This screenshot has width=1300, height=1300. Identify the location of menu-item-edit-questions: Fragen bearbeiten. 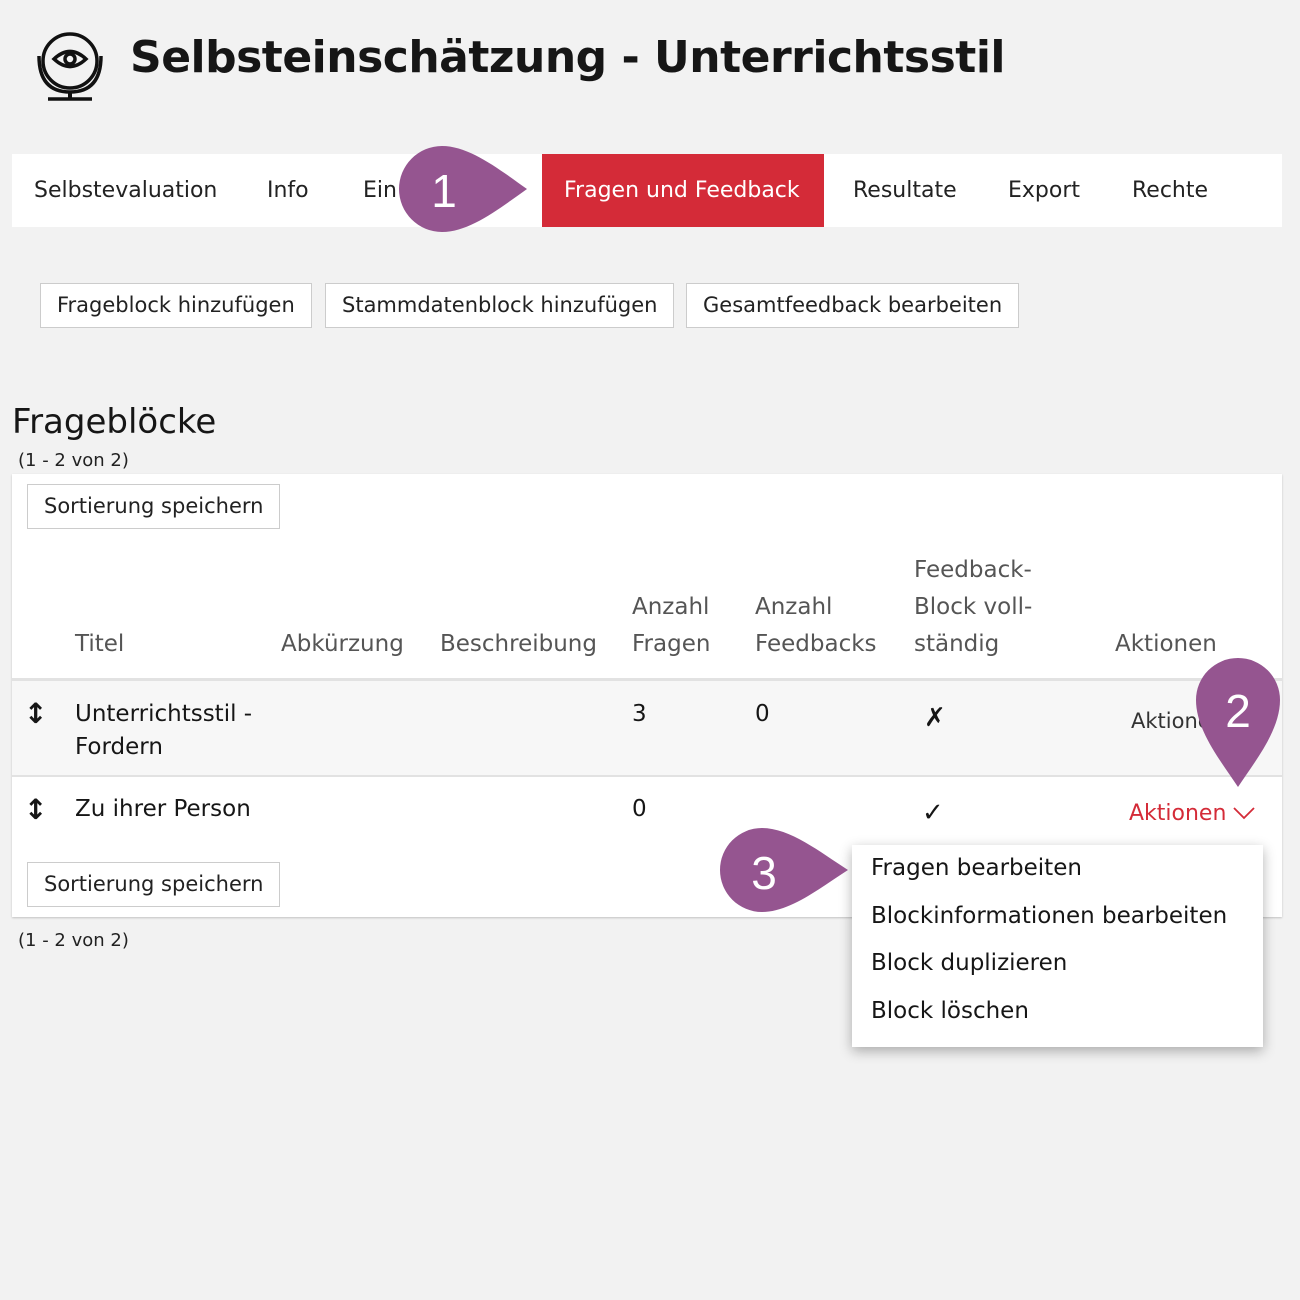
(976, 868).